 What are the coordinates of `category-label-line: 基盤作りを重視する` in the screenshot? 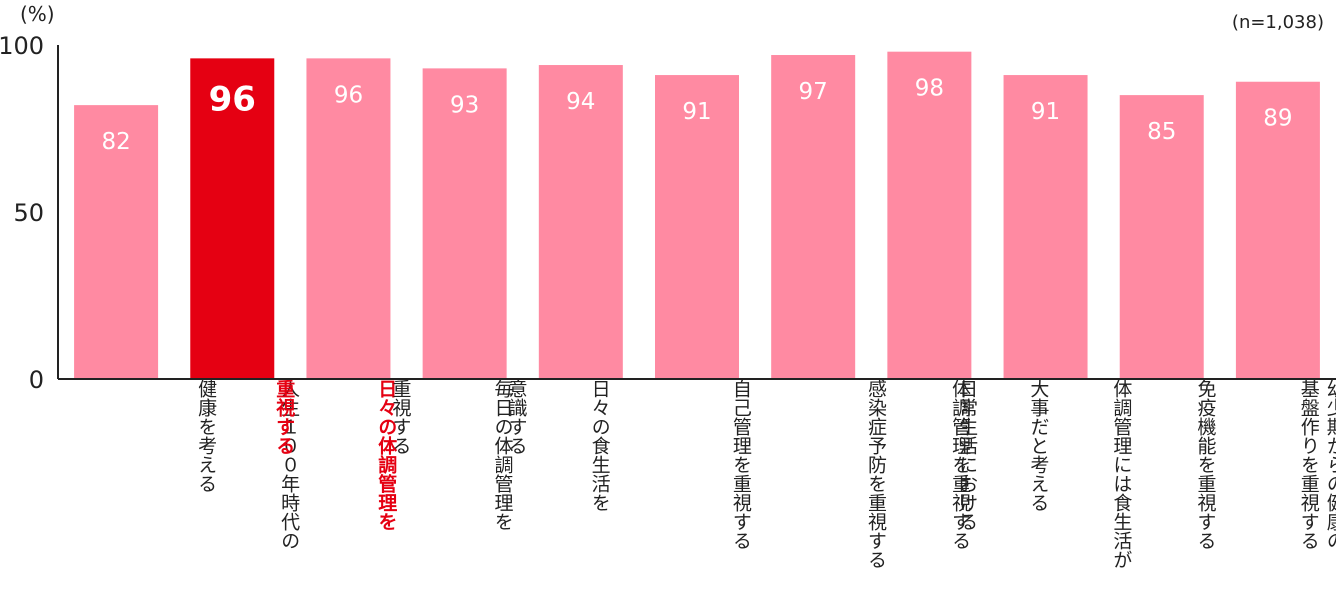 It's located at (1234, 464).